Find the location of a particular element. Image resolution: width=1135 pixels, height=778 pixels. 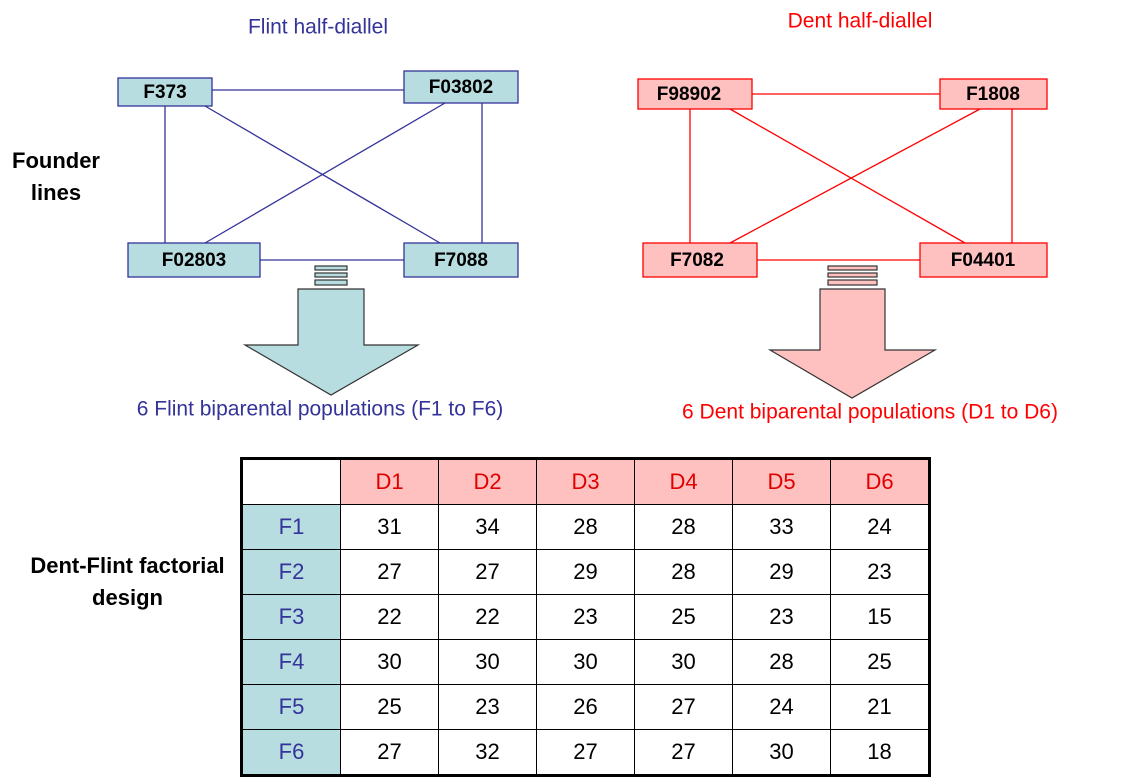

line-label: F04401 is located at coordinates (983, 260).